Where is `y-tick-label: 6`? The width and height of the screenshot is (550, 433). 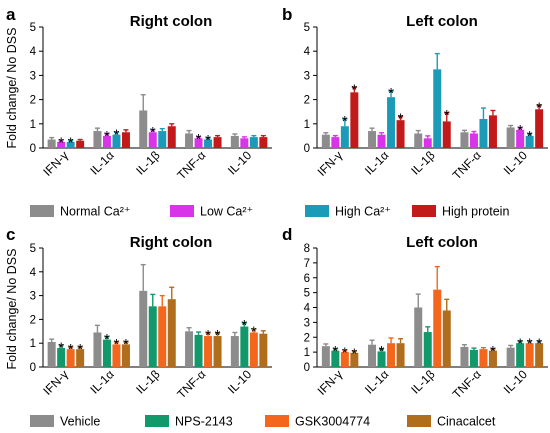
y-tick-label: 6 is located at coordinates (307, 279).